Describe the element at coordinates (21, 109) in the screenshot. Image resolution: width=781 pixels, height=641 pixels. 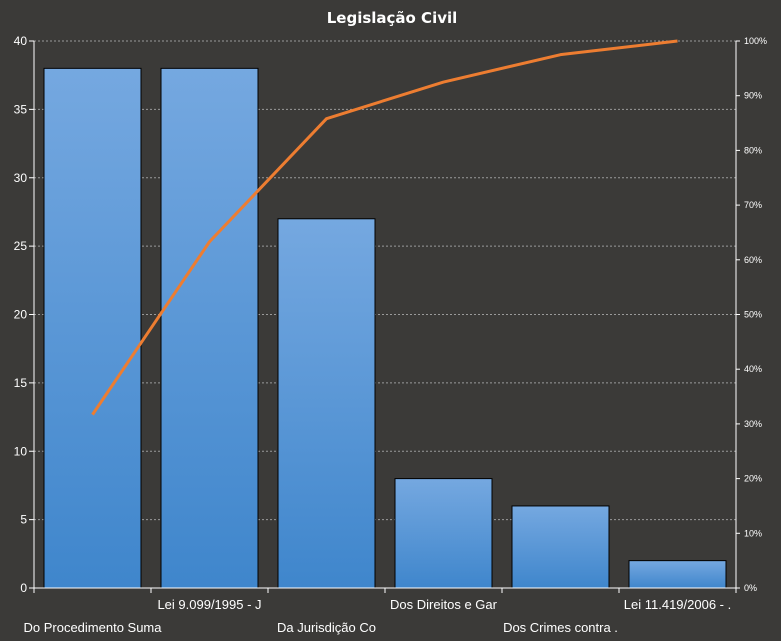
I see `left-tick-label: 35` at that location.